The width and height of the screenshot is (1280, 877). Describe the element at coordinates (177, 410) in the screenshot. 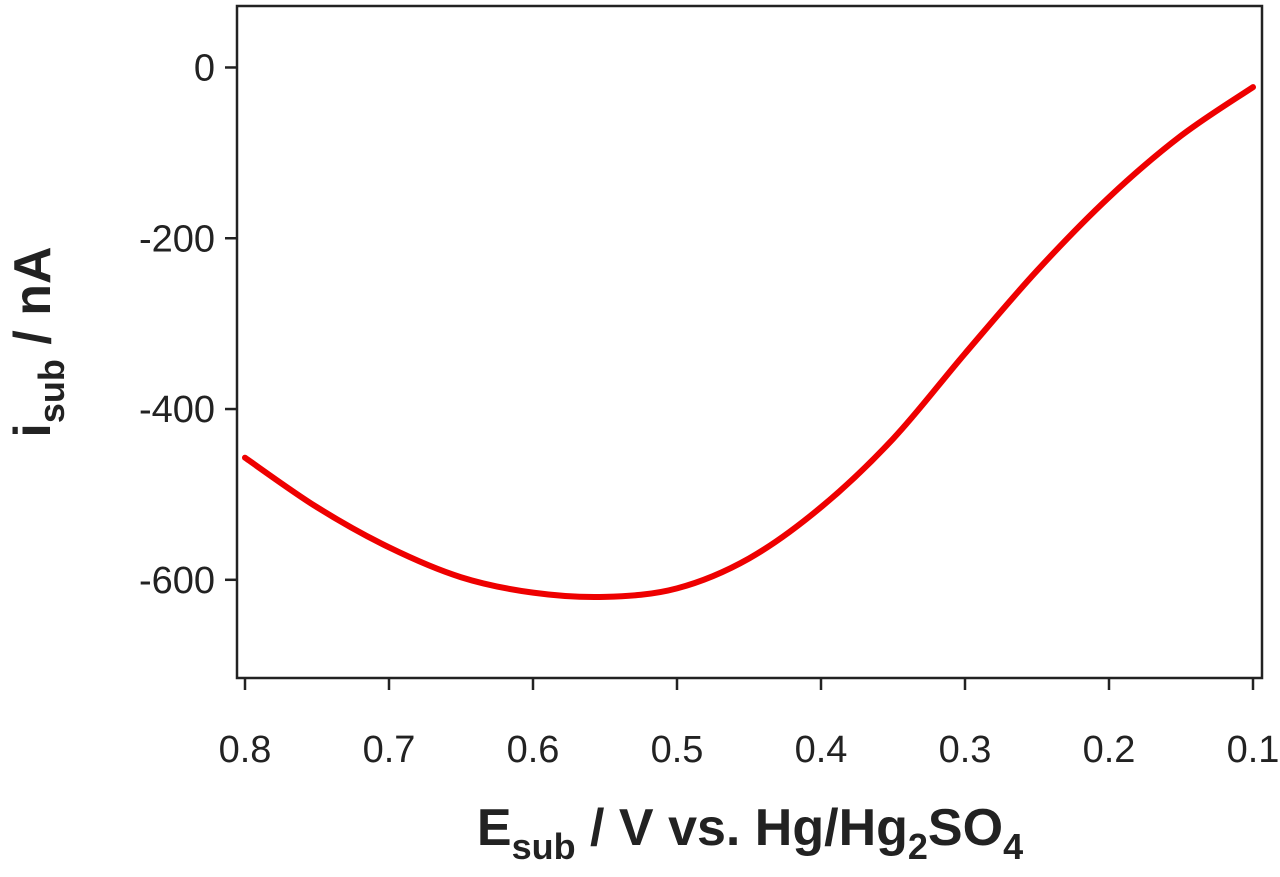

I see `y-tick-label: -400` at that location.